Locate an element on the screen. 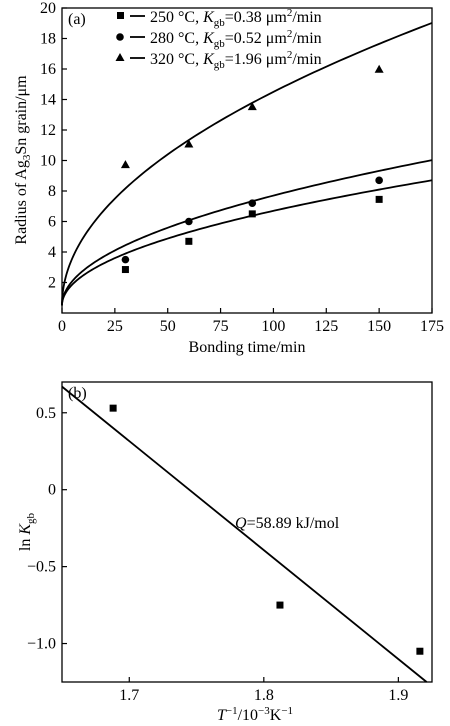  legend-unit-sup-250: 2 is located at coordinates (290, 13).